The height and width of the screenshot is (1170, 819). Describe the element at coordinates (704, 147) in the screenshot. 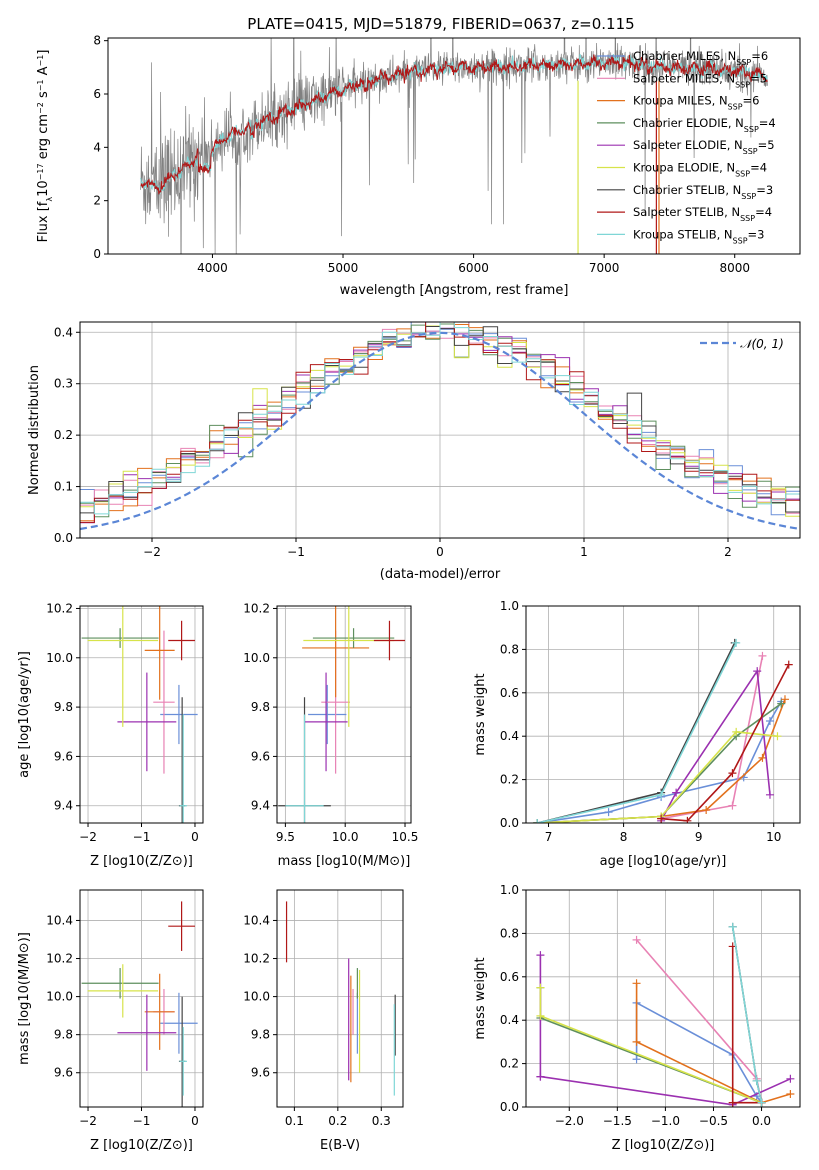

I see `legend-entry-salpeter-elodie-n: Salpeter ELODIE, NSSP=5` at that location.